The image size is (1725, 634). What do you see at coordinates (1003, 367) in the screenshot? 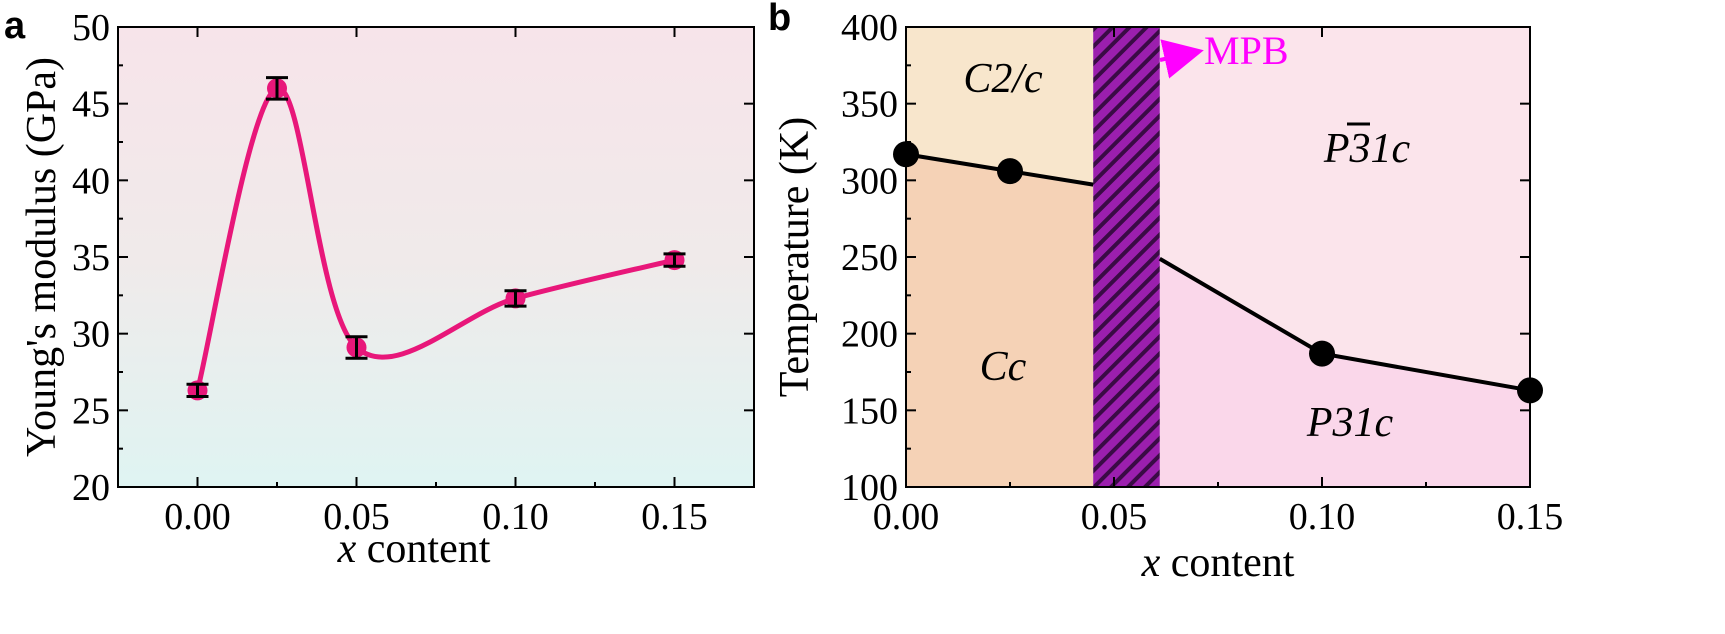
I see `region-label-cc: Cc` at bounding box center [1003, 367].